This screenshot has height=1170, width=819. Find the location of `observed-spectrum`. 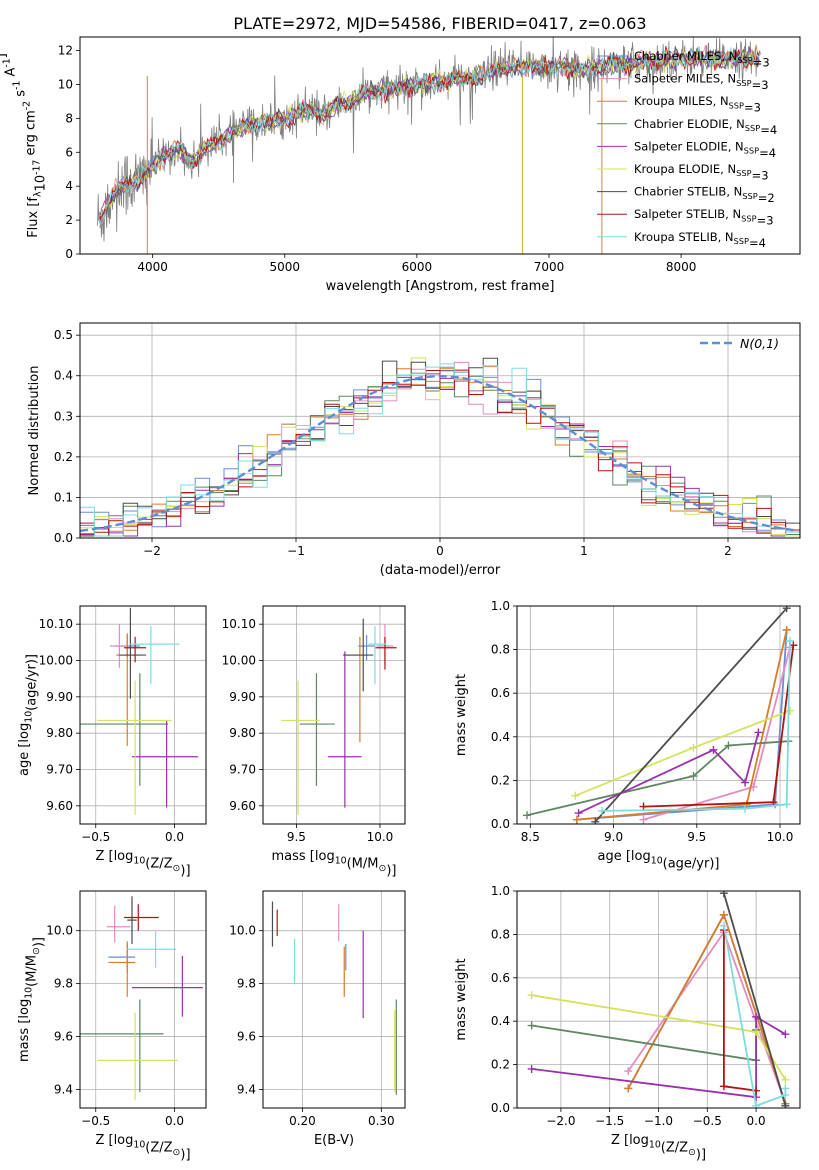

observed-spectrum is located at coordinates (428, 139).